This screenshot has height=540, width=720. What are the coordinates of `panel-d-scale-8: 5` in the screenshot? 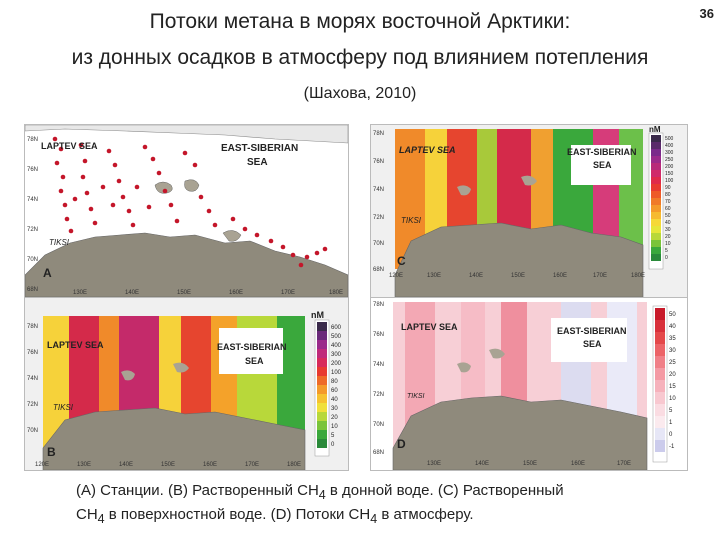 It's located at (671, 411).